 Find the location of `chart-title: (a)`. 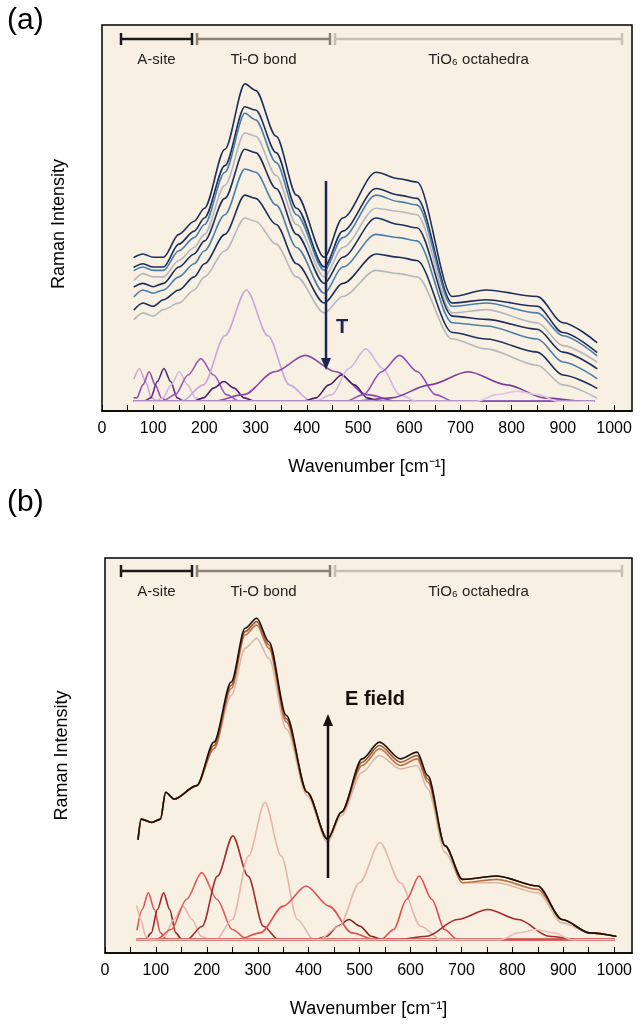

chart-title: (a) is located at coordinates (25, 18).